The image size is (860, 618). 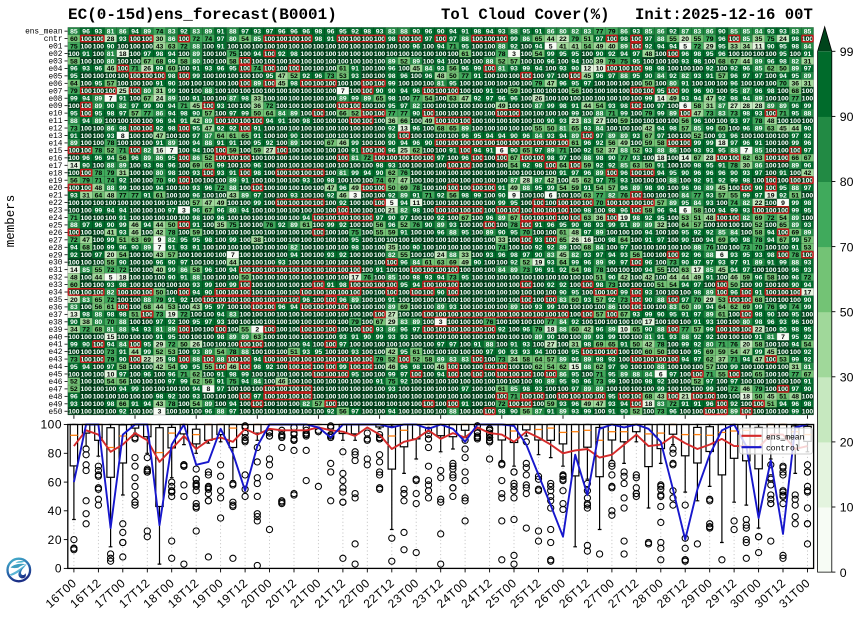 I want to click on svg-text: e36, so click(x=55, y=309).